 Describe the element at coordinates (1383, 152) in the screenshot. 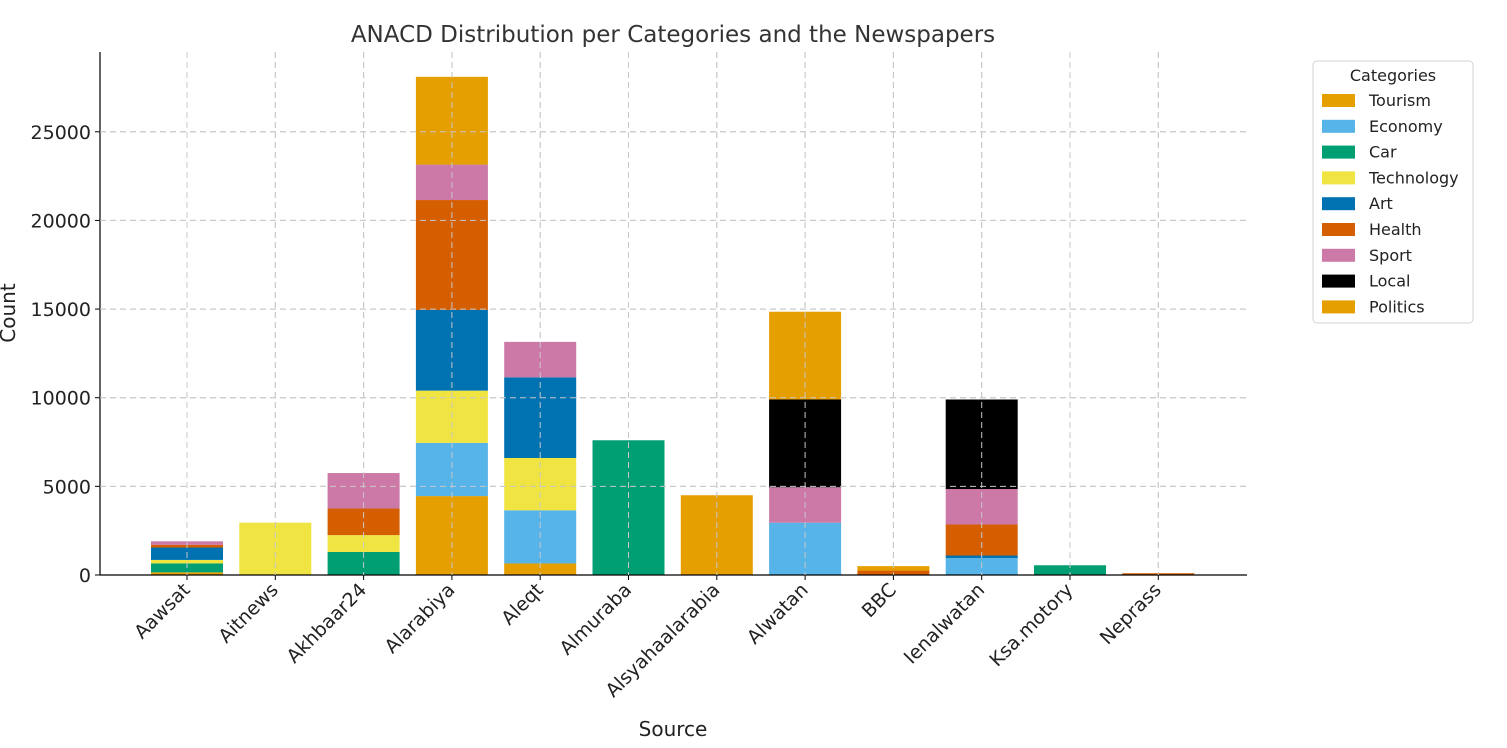

I see `legend-label: Car` at that location.